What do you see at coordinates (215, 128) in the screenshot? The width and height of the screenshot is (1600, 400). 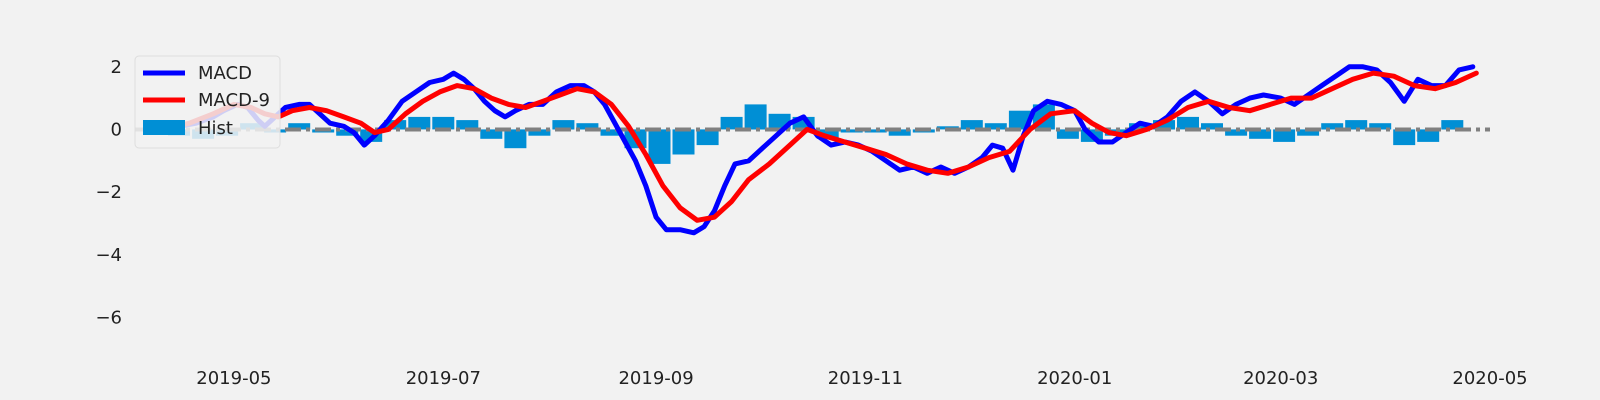 I see `legend-label-hist: Hist` at bounding box center [215, 128].